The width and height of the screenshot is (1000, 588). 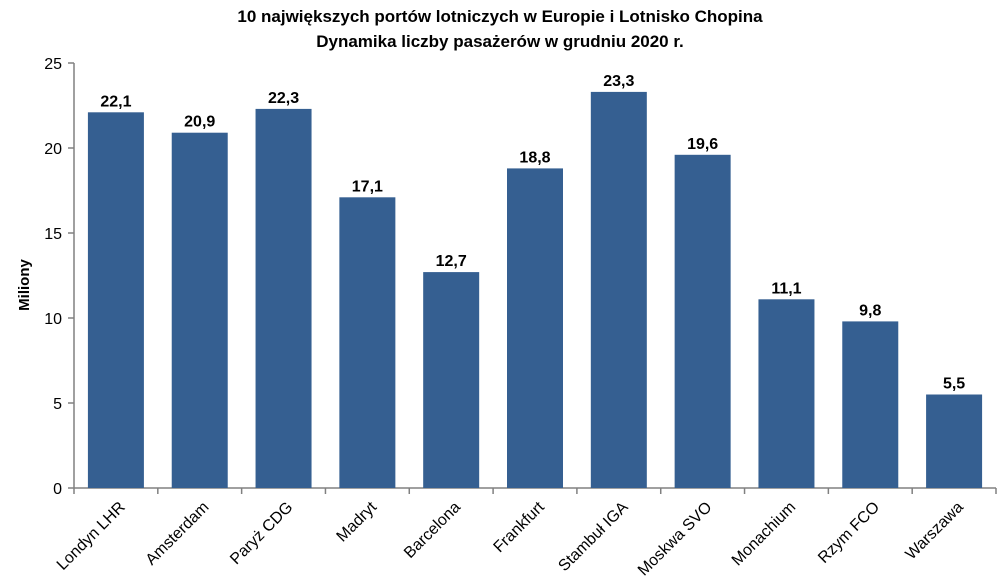 I want to click on y-tick-label: 20, so click(x=53, y=149).